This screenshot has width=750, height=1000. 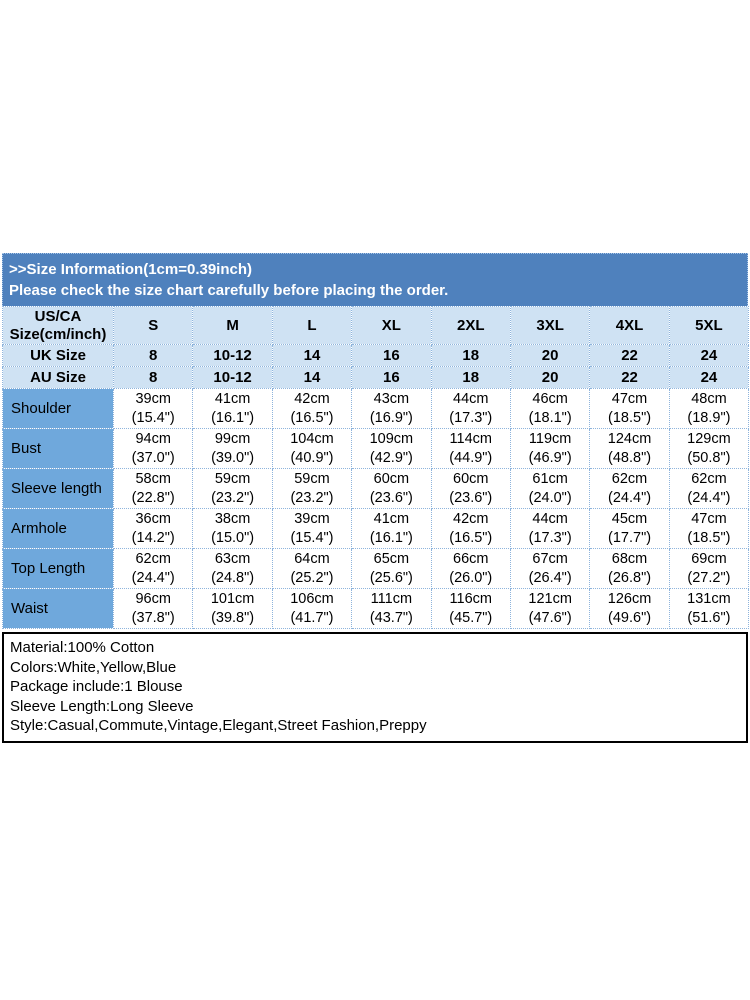 I want to click on measurement-value: 47cm (18.5"), so click(x=709, y=528).